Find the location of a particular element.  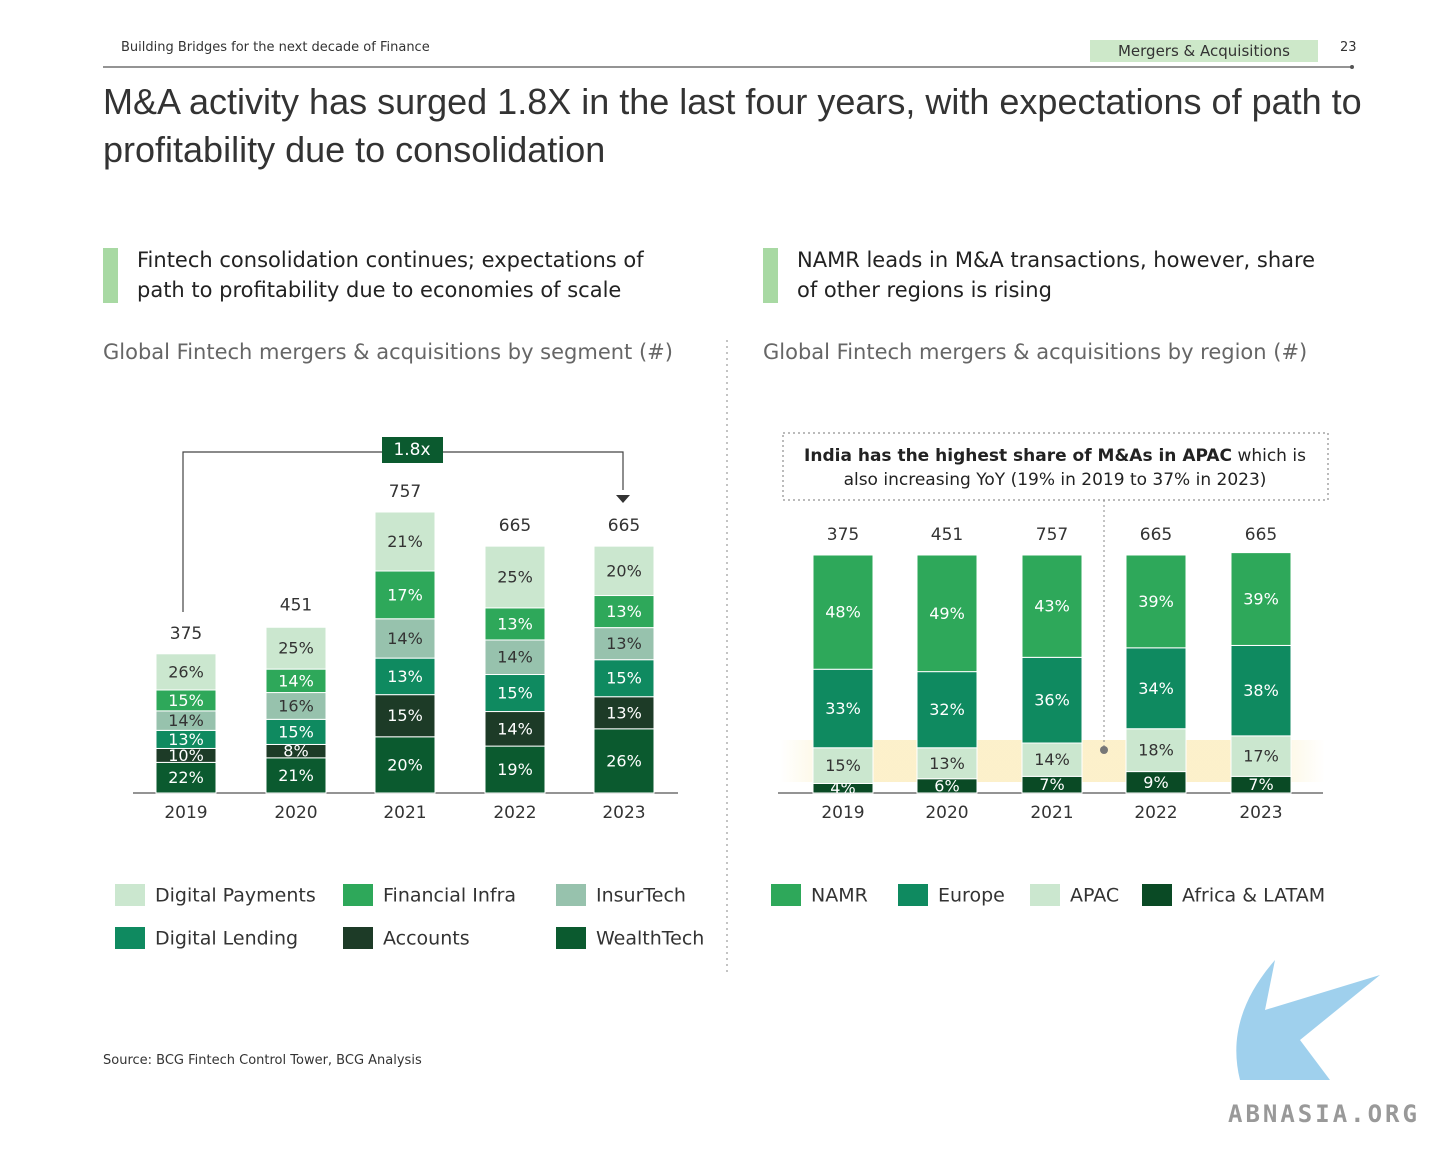

segment-label: 48% is located at coordinates (843, 612).